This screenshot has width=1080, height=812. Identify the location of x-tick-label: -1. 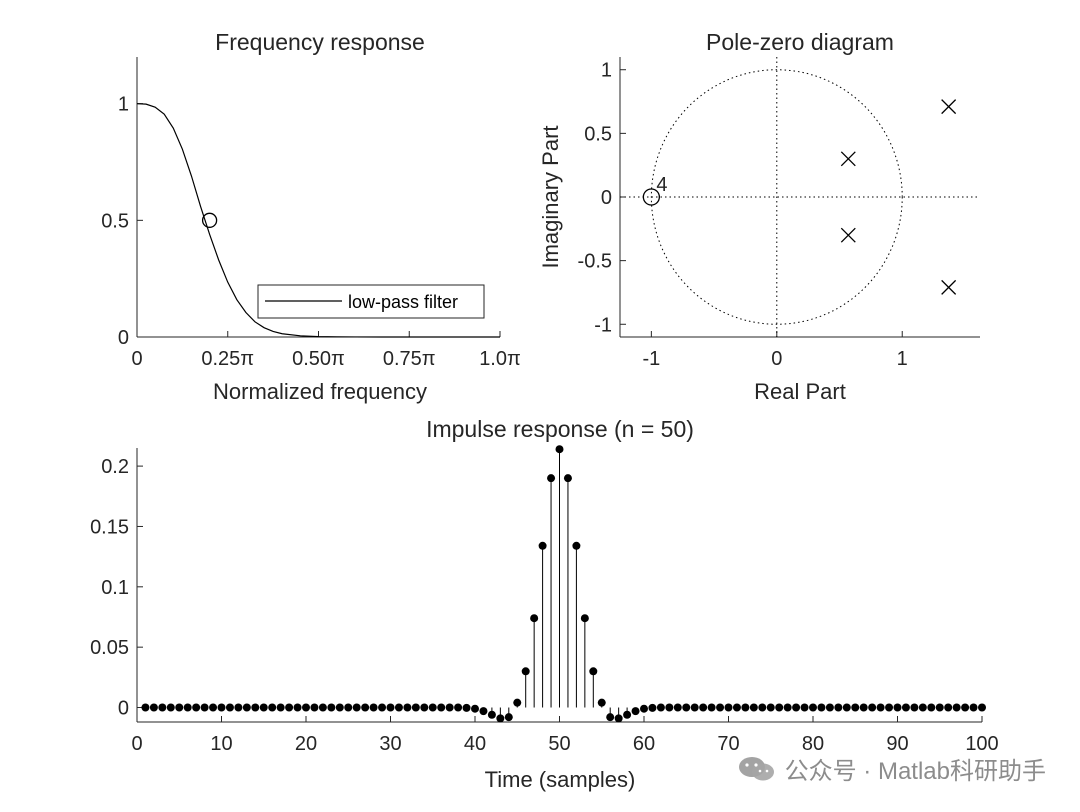
(651, 359).